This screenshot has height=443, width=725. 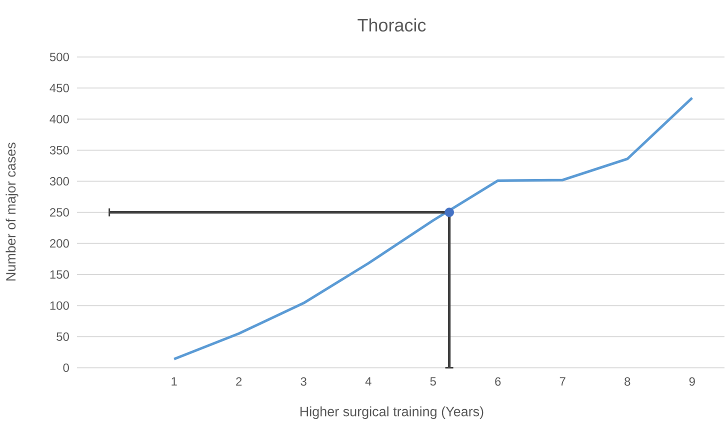 I want to click on y-tick-label: 150, so click(x=59, y=274).